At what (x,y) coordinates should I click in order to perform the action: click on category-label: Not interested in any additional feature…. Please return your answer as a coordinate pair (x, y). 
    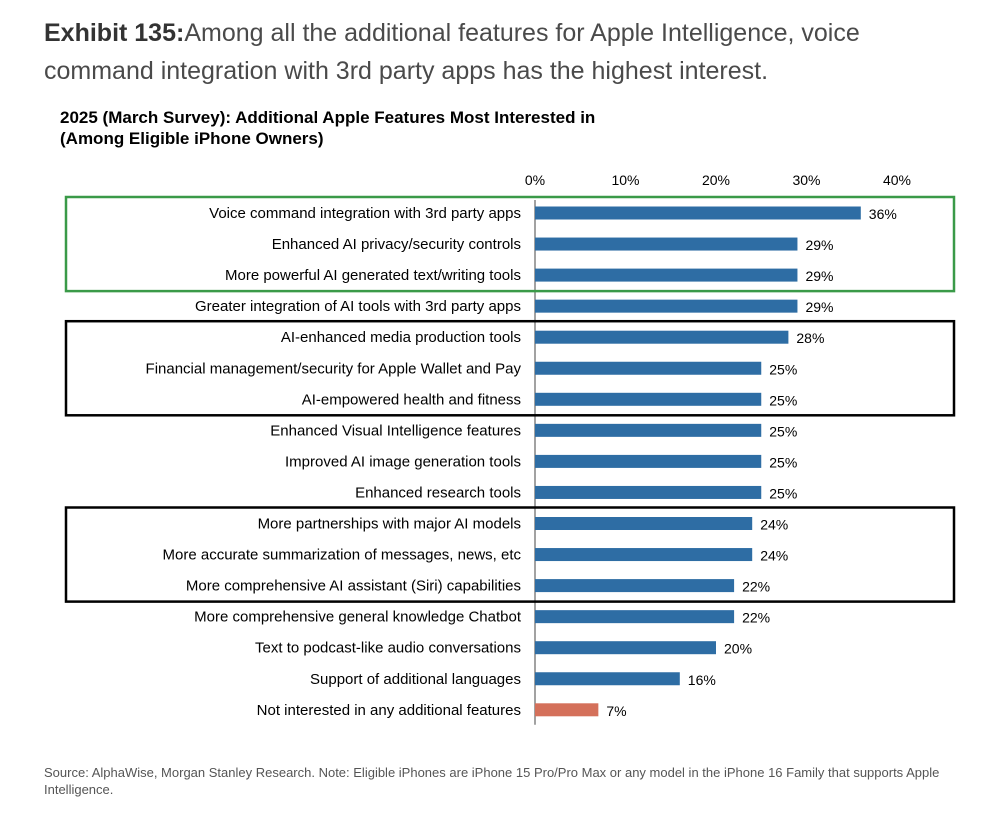
    Looking at the image, I should click on (389, 710).